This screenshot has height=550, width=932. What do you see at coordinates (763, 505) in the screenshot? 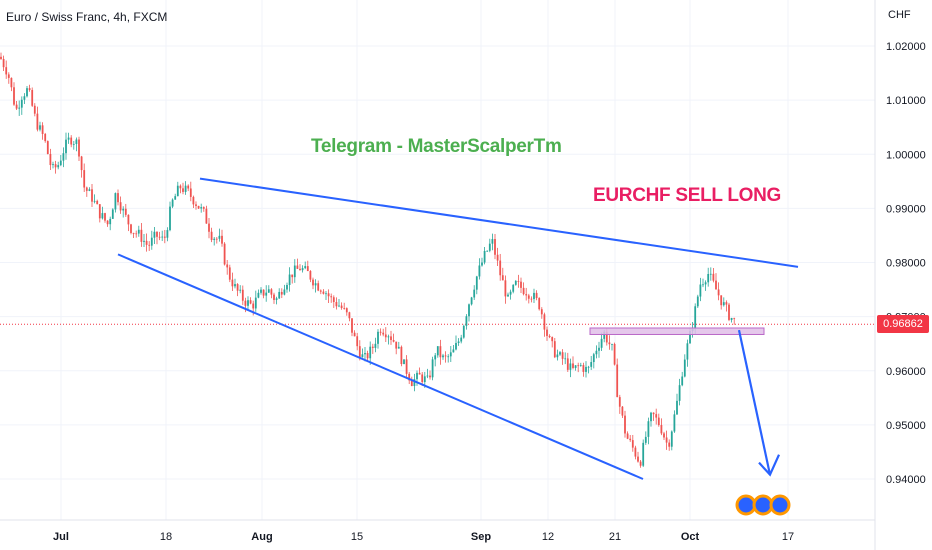
I see `event-badges` at bounding box center [763, 505].